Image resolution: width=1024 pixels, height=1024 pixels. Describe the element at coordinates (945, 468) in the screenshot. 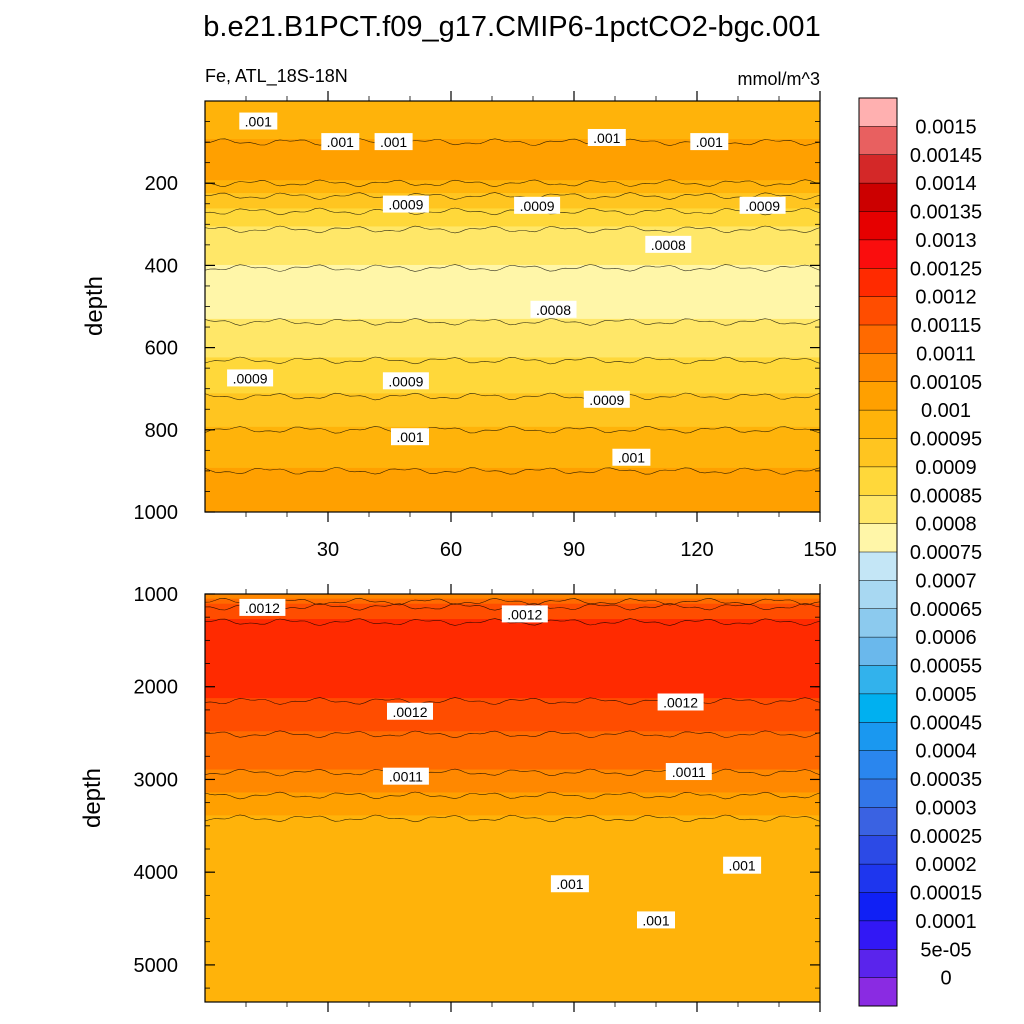

I see `colorbar-label: 0.0009` at that location.